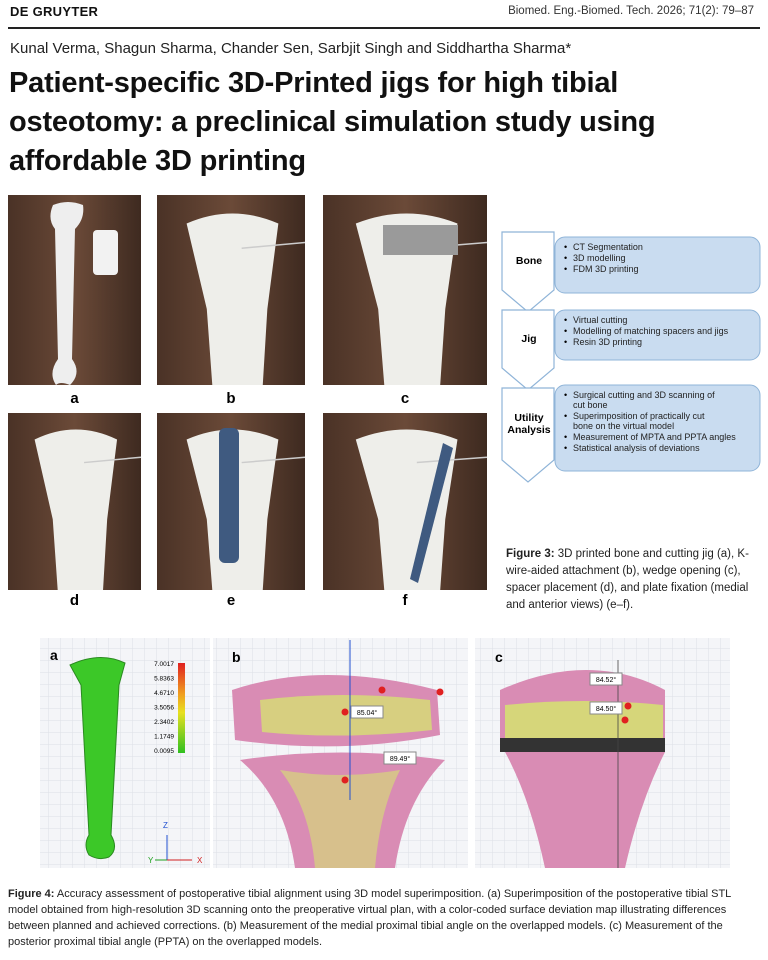 The height and width of the screenshot is (960, 768). I want to click on flow-item: Modelling of matching spacers and jigs, so click(651, 331).